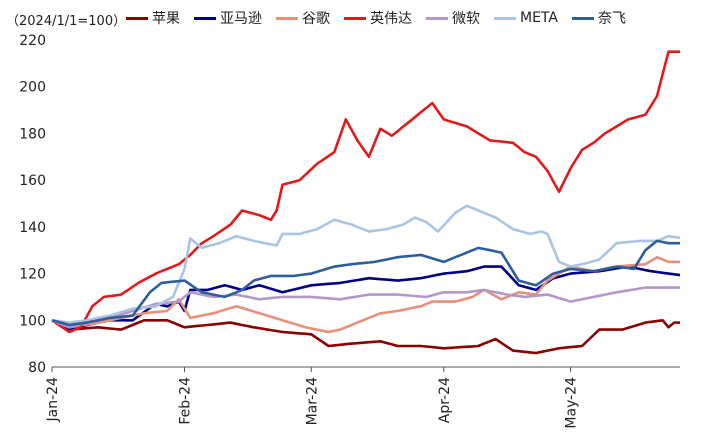 Image resolution: width=703 pixels, height=438 pixels. Describe the element at coordinates (32, 321) in the screenshot. I see `y-tick-label: 100` at that location.